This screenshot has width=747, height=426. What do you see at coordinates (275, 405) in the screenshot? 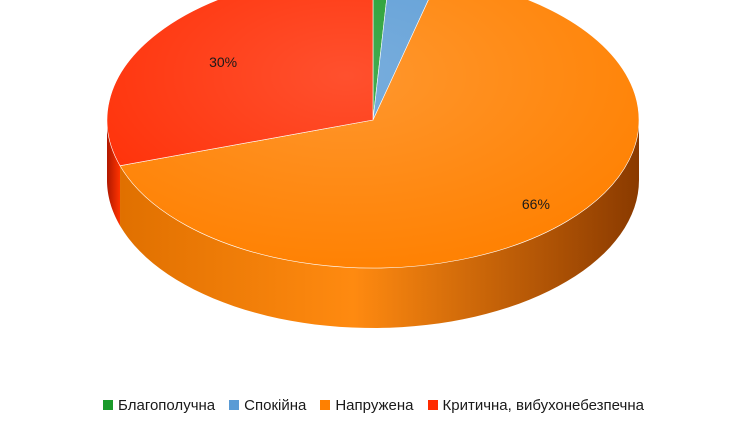
I see `legend-label-1: Спокійна` at bounding box center [275, 405].